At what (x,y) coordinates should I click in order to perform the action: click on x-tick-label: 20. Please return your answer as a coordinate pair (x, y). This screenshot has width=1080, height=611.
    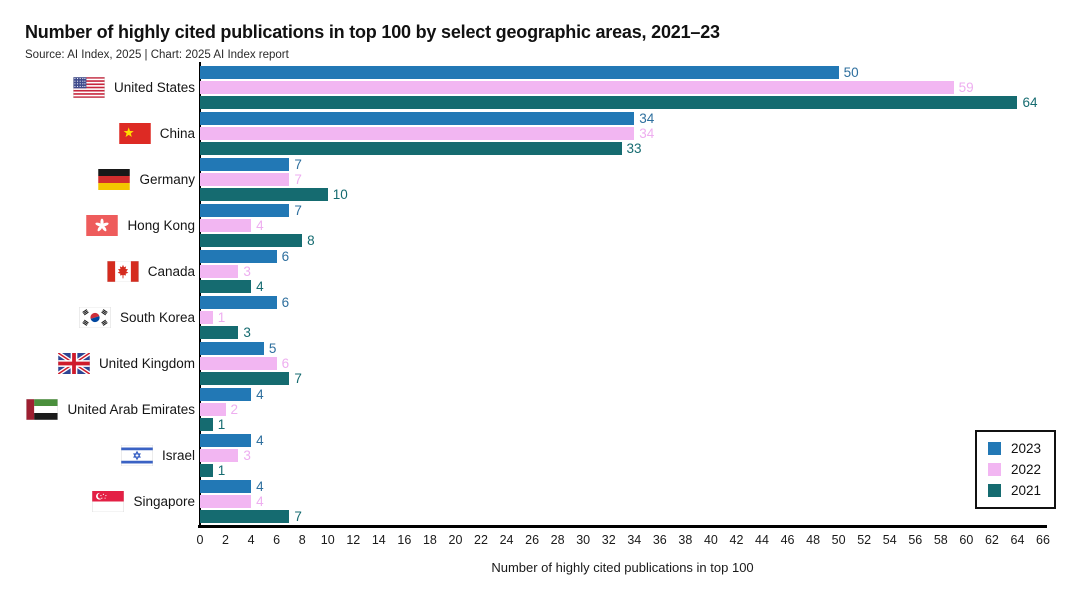
    Looking at the image, I should click on (455, 540).